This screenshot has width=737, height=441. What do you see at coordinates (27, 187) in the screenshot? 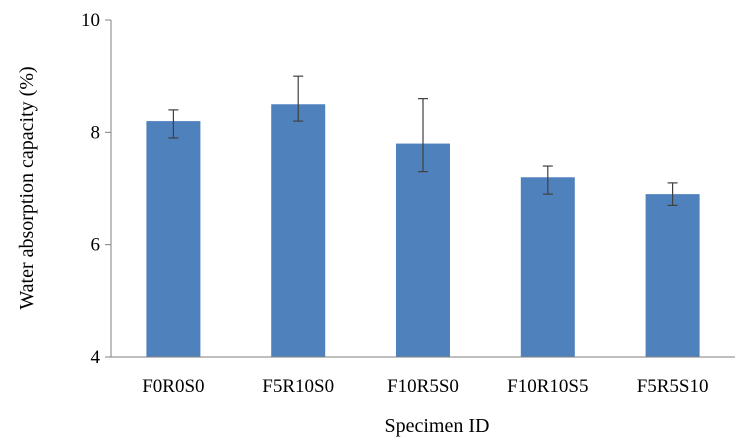
I see `y-axis-title: Water absorption capacity (%)` at bounding box center [27, 187].